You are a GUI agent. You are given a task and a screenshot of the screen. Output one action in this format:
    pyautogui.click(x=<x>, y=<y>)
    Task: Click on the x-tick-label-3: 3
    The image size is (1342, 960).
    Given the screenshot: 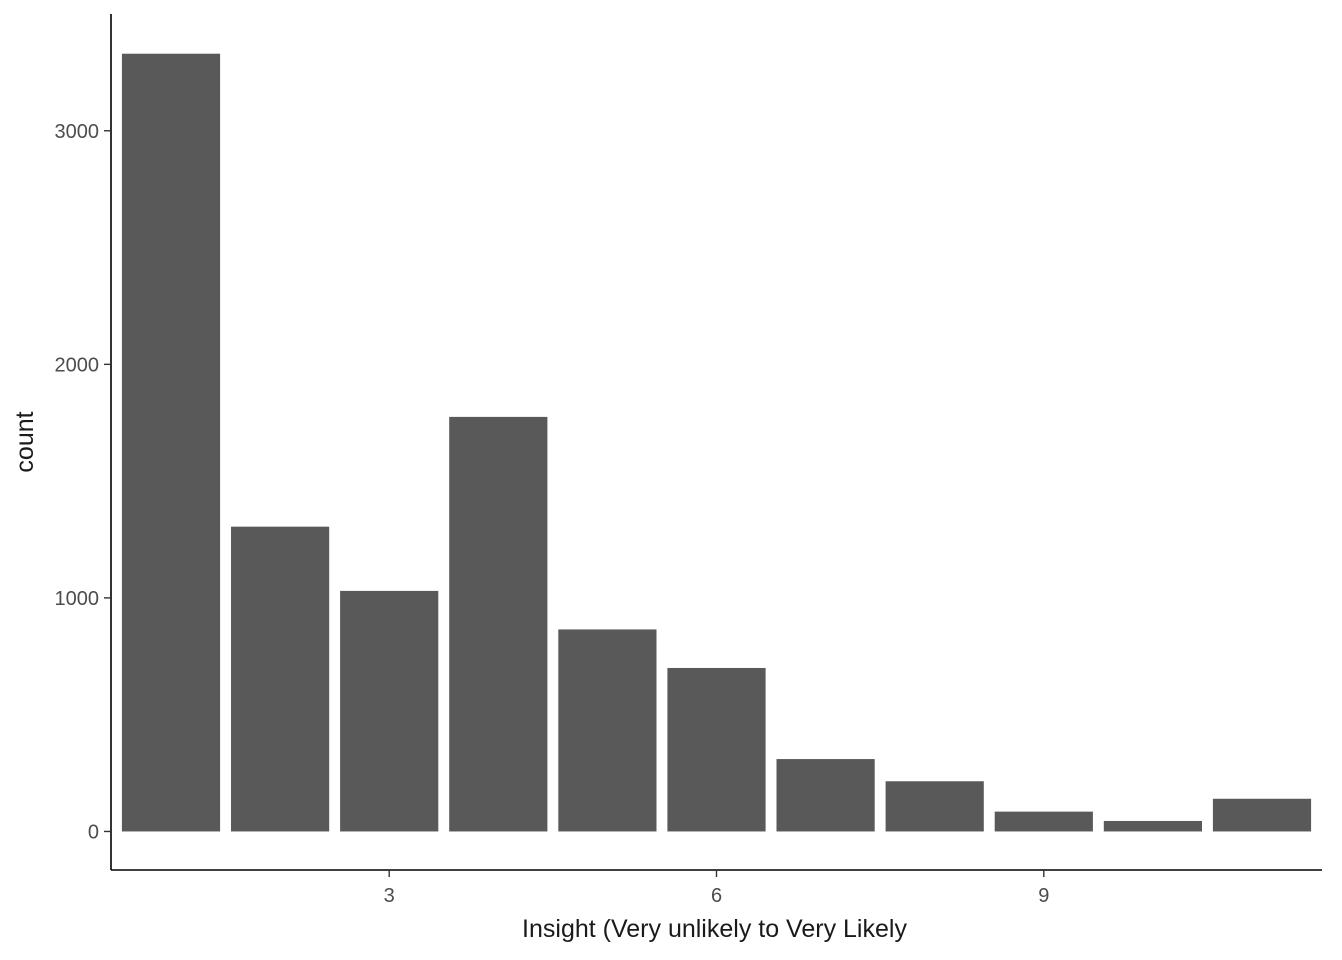 What is the action you would take?
    pyautogui.click(x=389, y=896)
    